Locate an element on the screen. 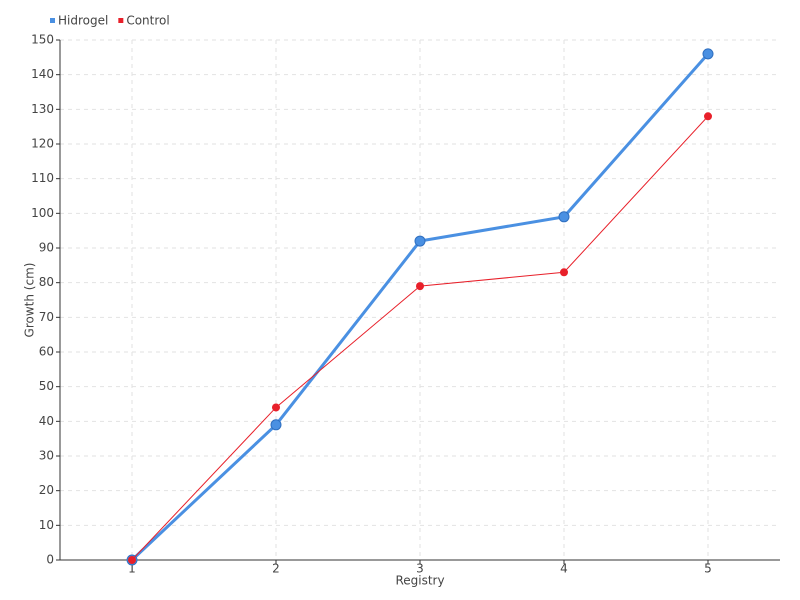  x-axis-label: Registry is located at coordinates (419, 581).